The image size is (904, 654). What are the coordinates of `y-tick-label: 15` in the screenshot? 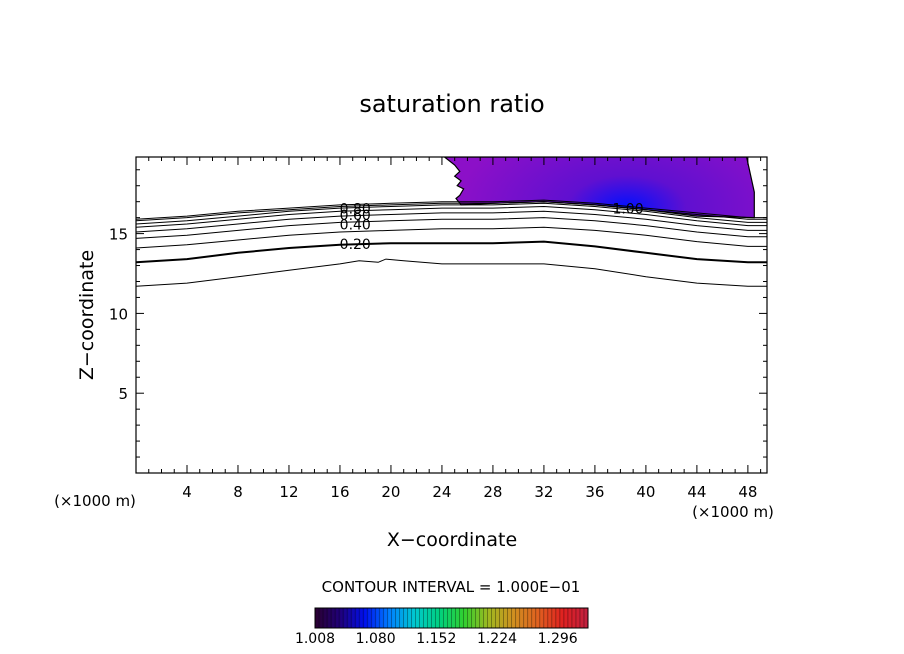 It's located at (118, 235).